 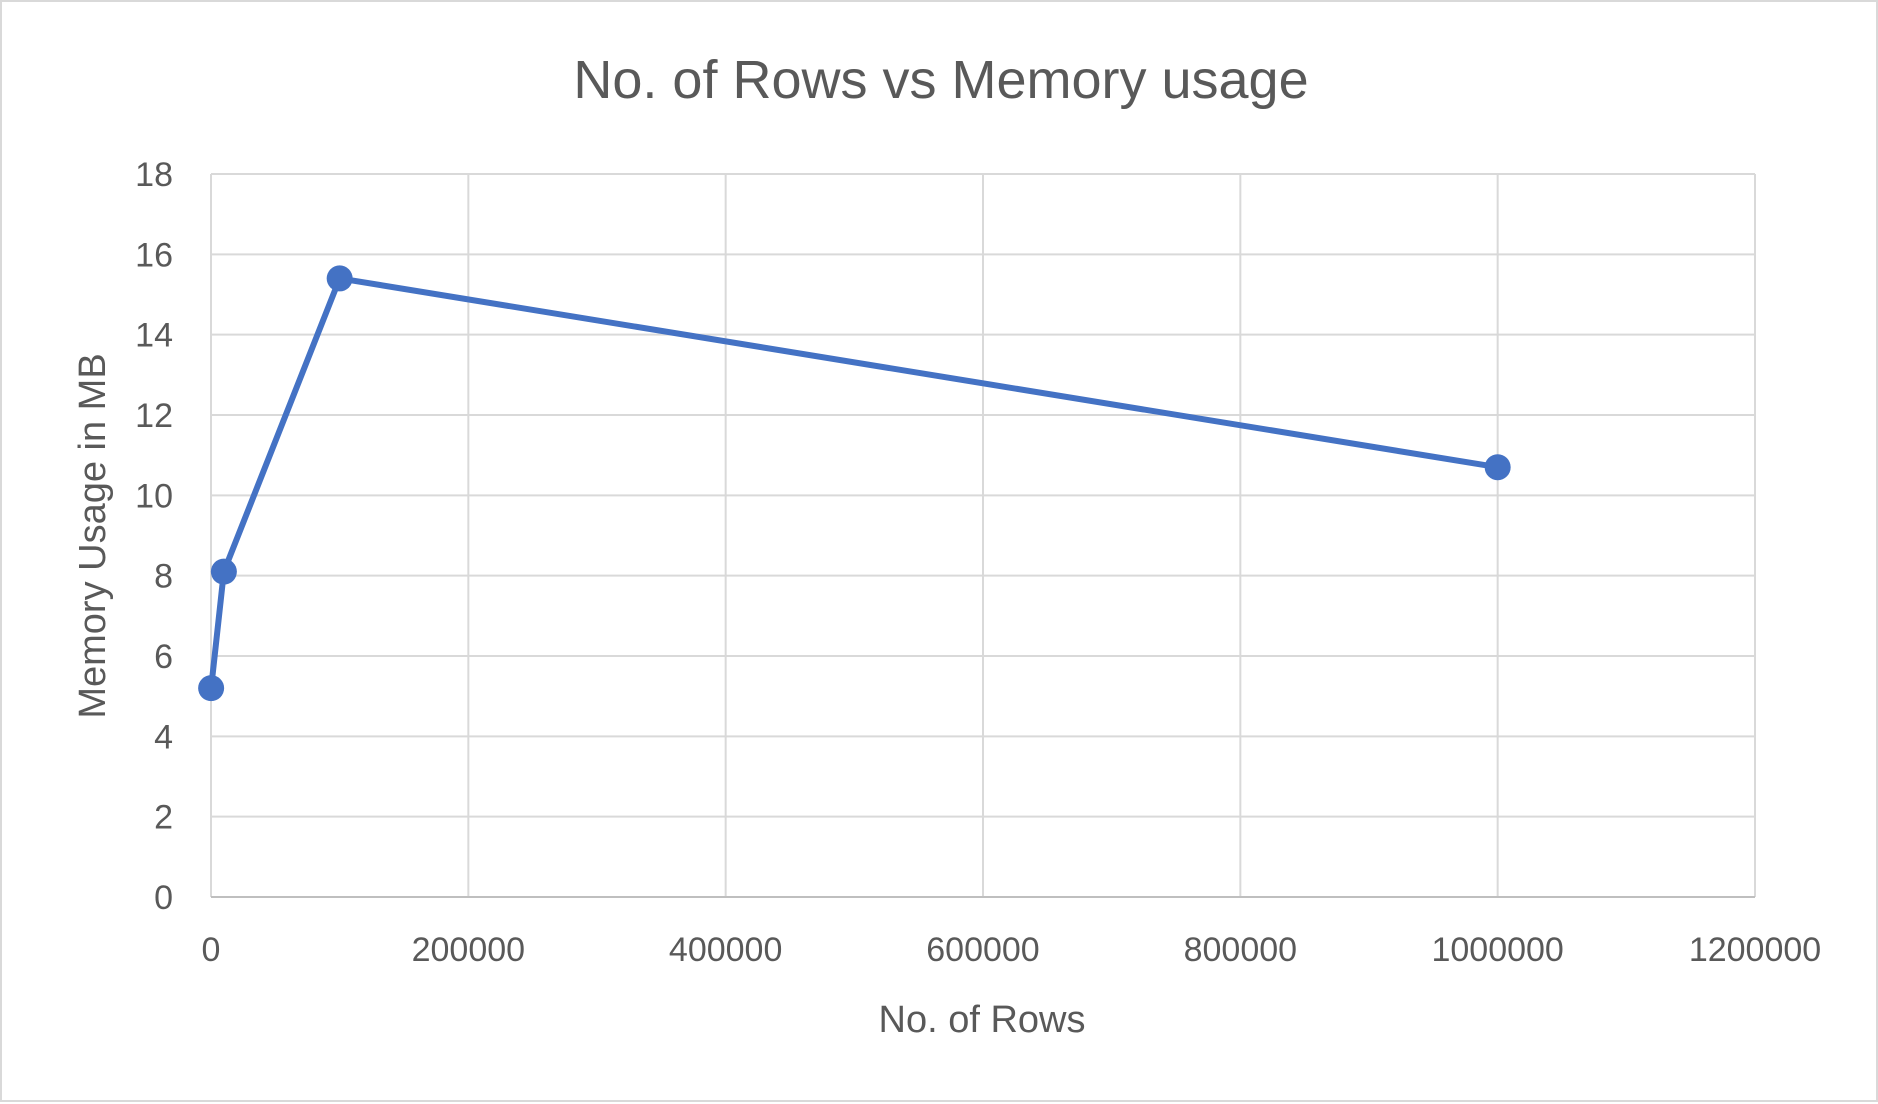 What do you see at coordinates (154, 336) in the screenshot?
I see `y-tick-label-7: 14` at bounding box center [154, 336].